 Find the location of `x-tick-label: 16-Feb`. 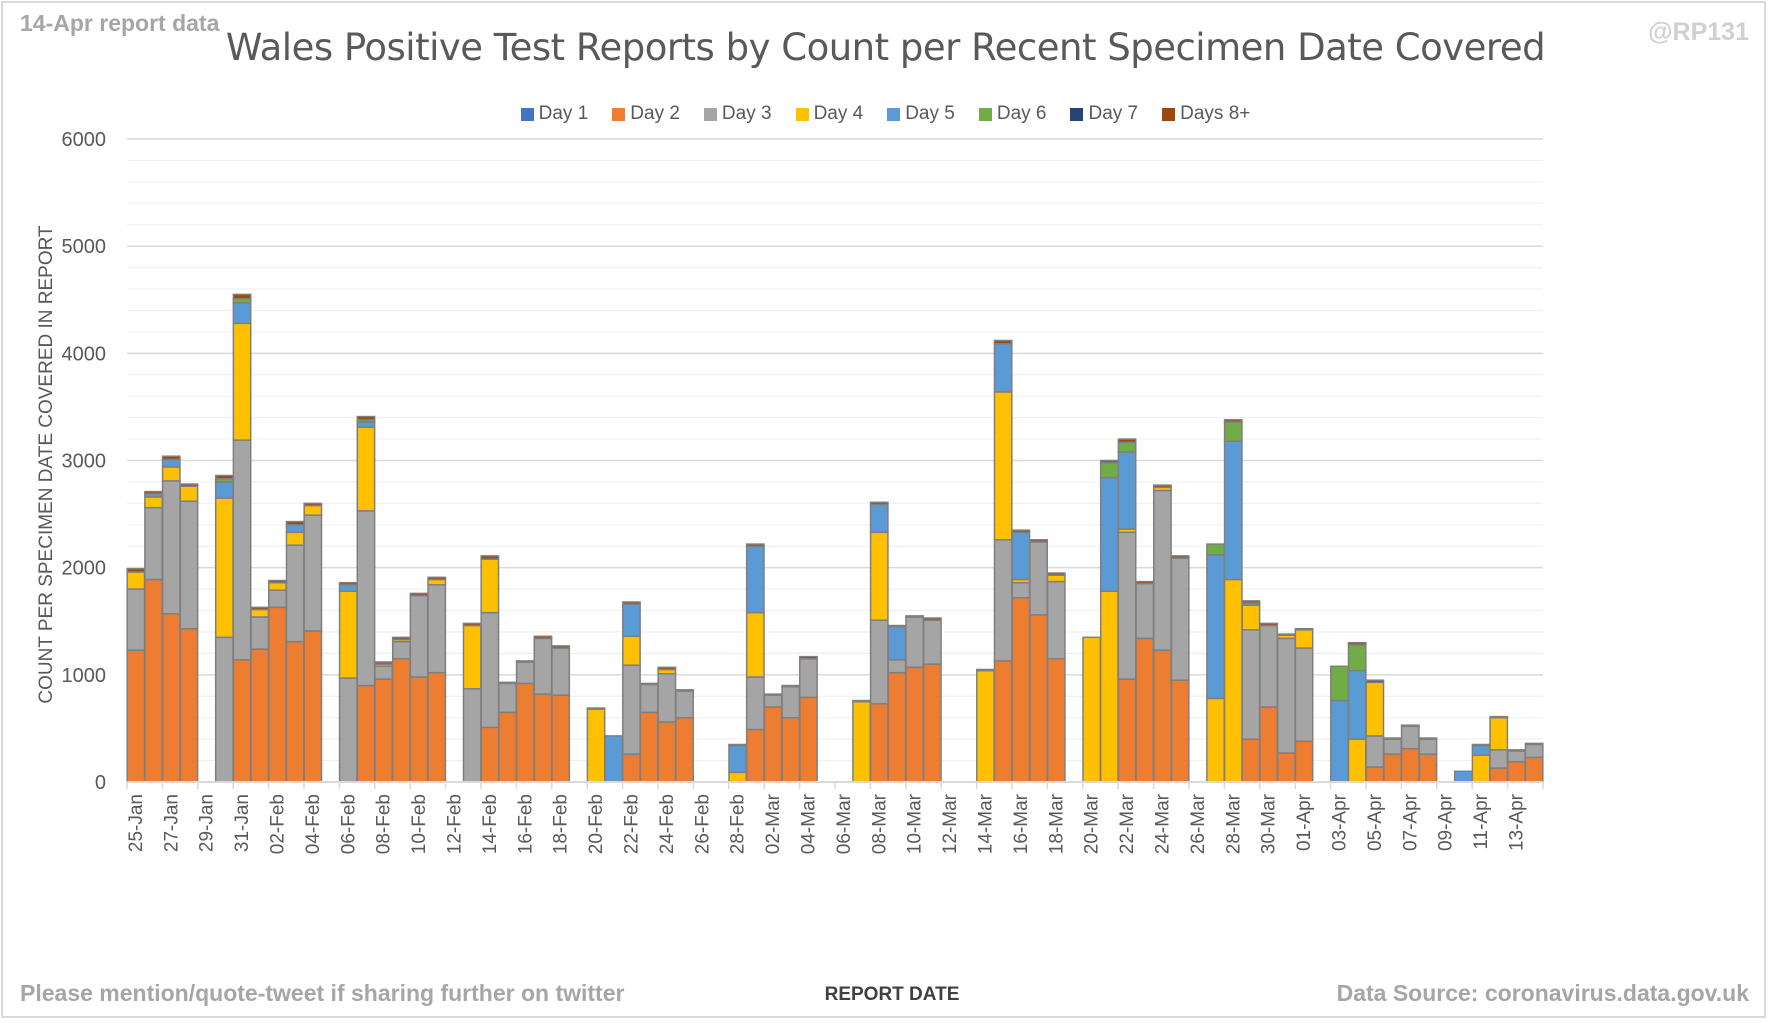

x-tick-label: 16-Feb is located at coordinates (525, 824).